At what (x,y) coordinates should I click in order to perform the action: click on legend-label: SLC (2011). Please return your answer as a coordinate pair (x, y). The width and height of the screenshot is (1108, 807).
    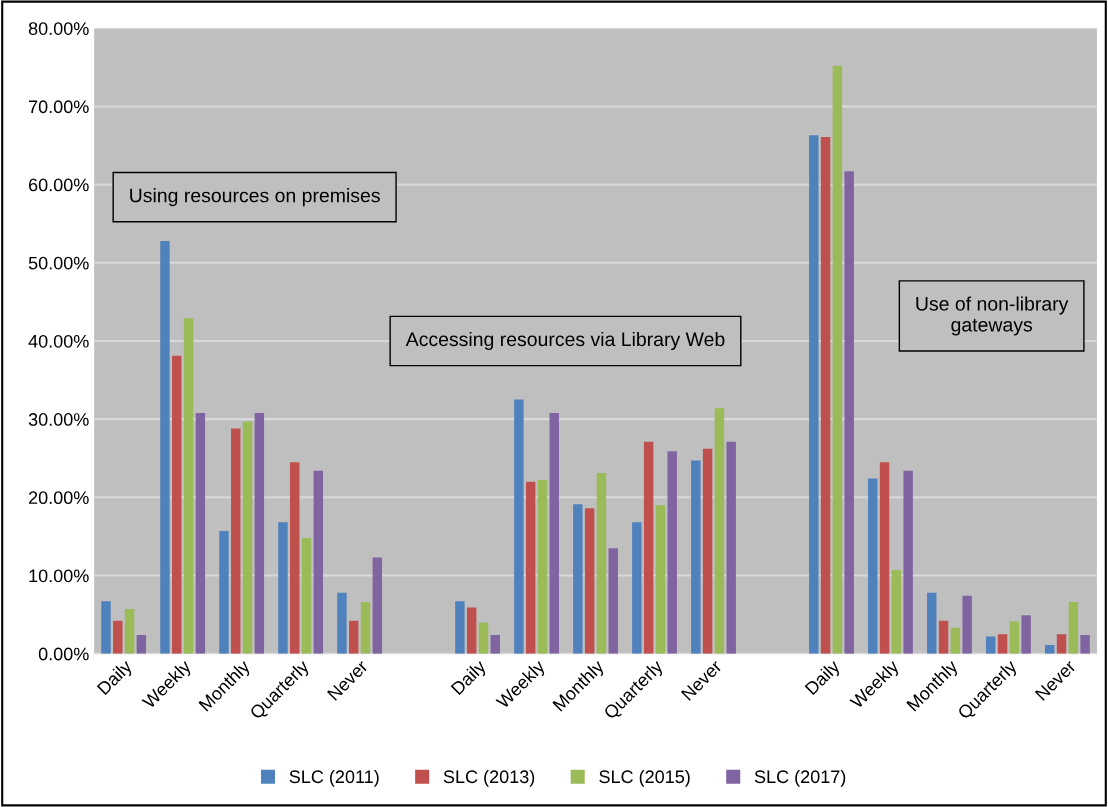
    Looking at the image, I should click on (334, 778).